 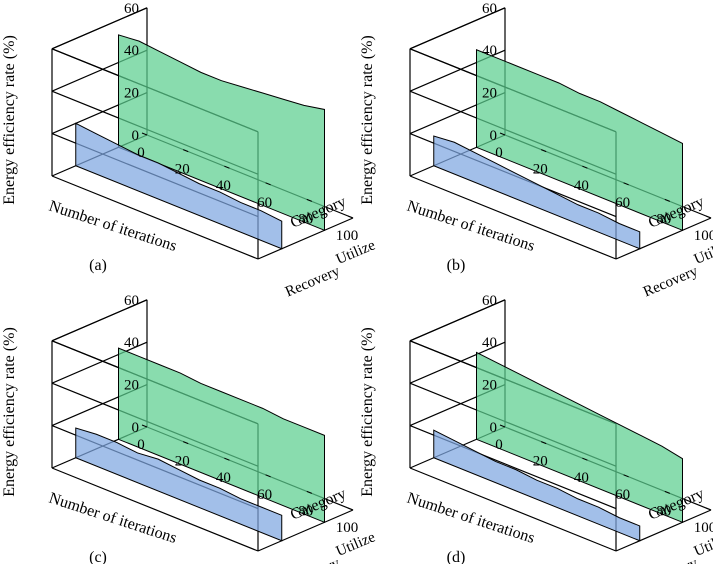 I want to click on panel-label: (b), so click(x=456, y=265).